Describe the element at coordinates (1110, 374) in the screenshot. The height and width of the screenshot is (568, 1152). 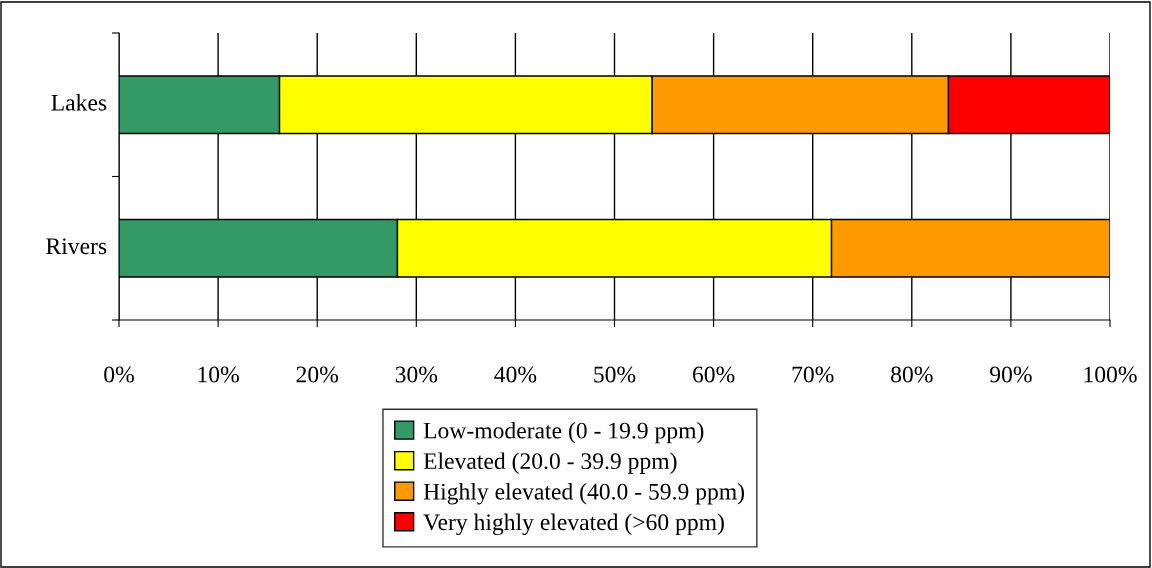
I see `x-tick-label: 100%` at that location.